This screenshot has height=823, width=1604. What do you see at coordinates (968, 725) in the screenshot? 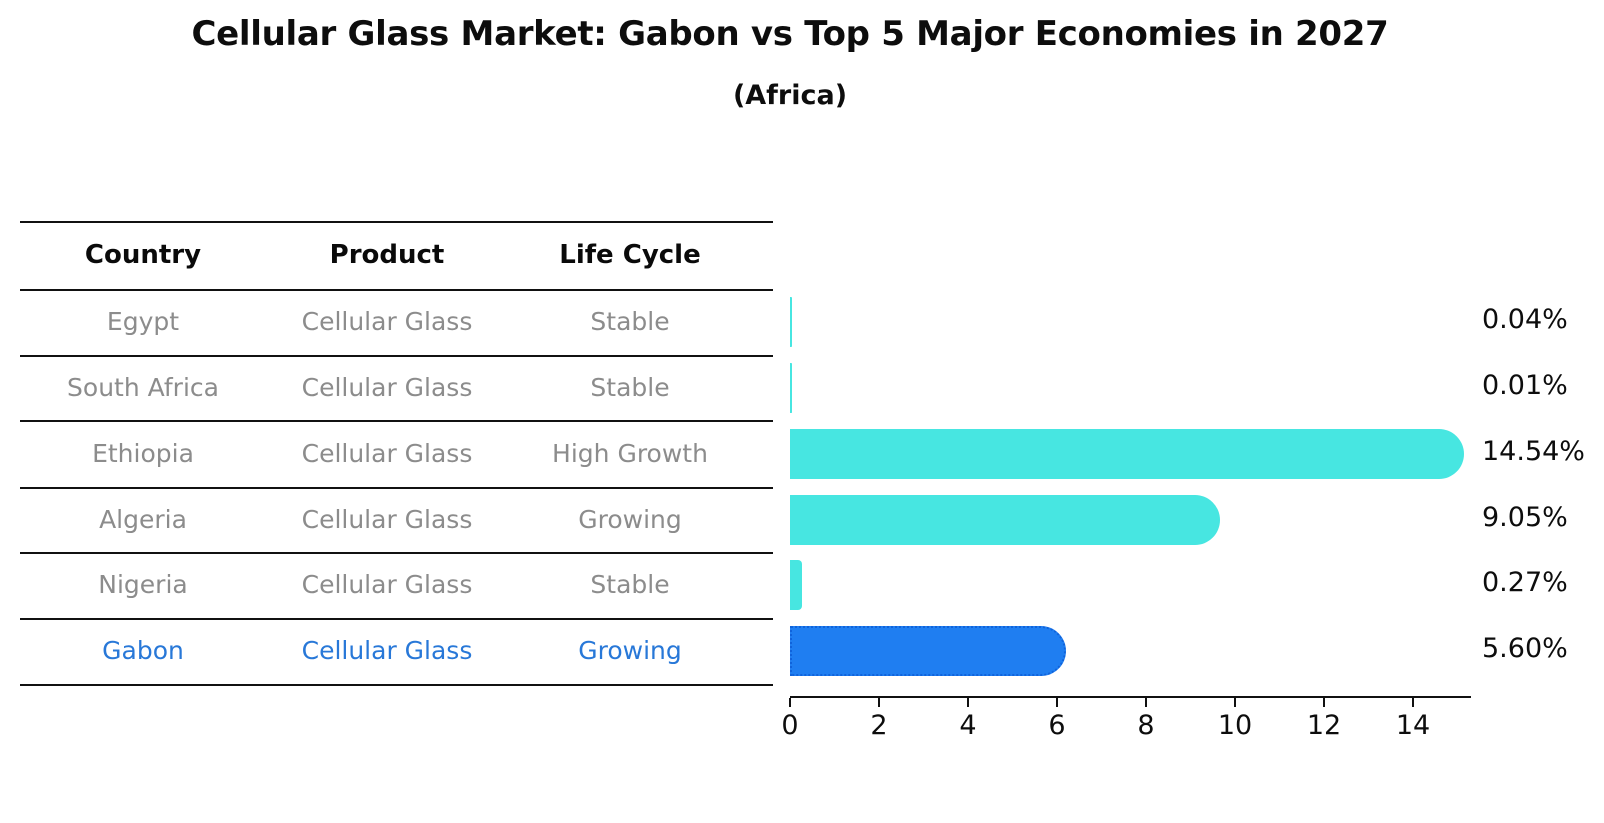
I see `x-axis-tick-label-4: 4` at bounding box center [968, 725].